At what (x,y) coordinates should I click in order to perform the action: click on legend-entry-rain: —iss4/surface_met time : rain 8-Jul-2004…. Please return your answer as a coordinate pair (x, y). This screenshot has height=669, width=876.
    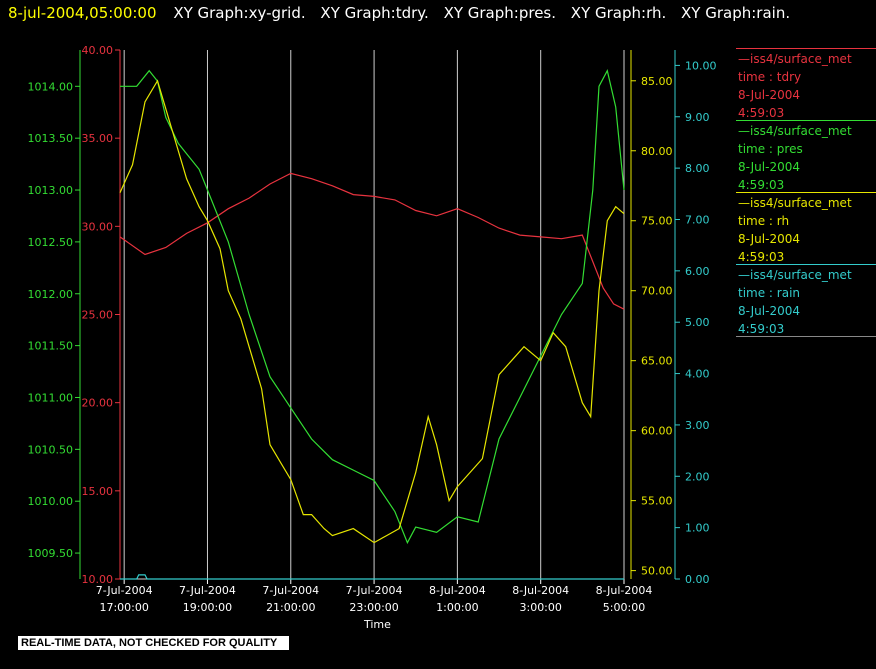
    Looking at the image, I should click on (806, 300).